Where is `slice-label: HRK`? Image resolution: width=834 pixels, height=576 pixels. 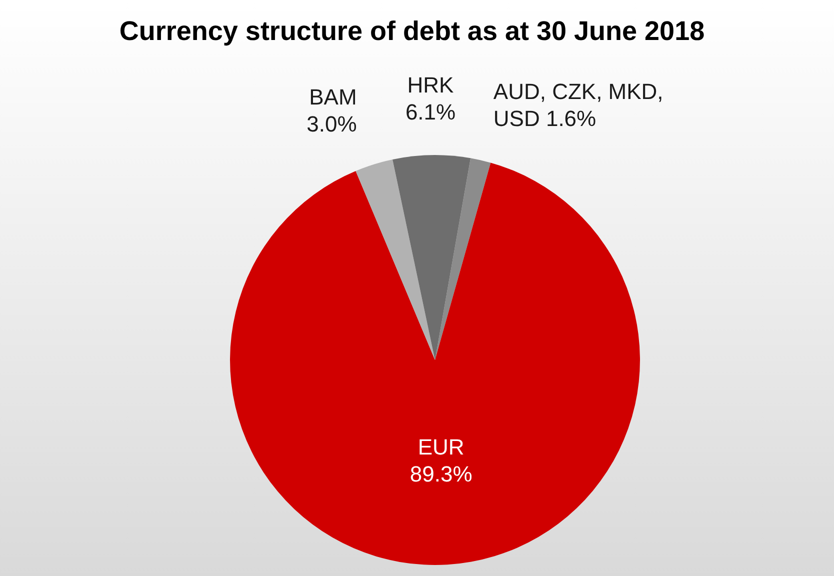 slice-label: HRK is located at coordinates (430, 85).